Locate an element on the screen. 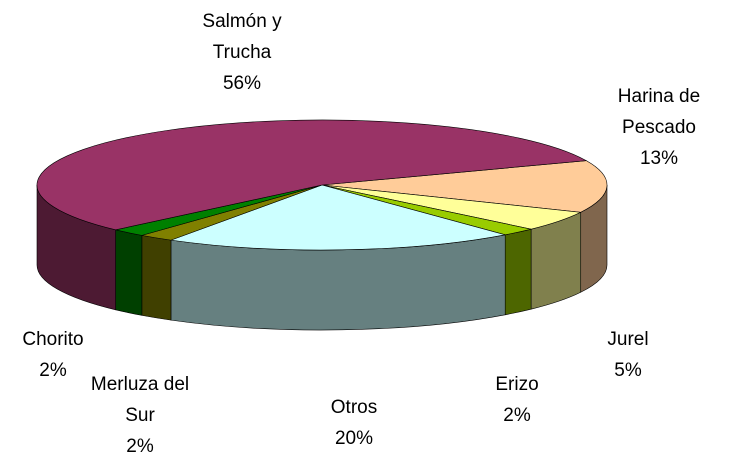 This screenshot has height=459, width=729. slice-label: Chorito 2% is located at coordinates (53, 355).